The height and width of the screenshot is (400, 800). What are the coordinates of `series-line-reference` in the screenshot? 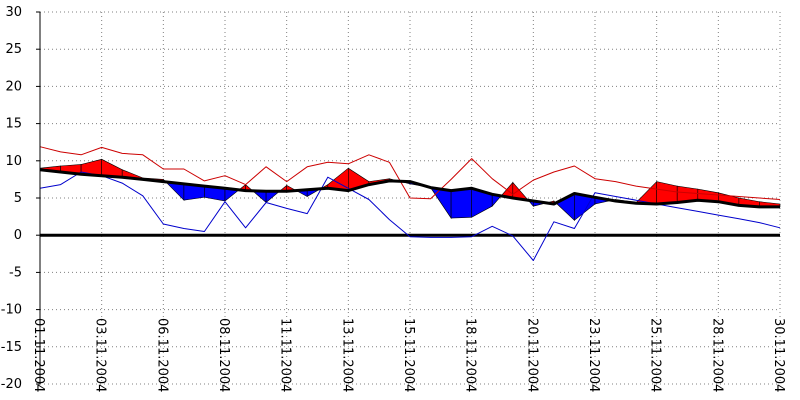 It's located at (409, 188).